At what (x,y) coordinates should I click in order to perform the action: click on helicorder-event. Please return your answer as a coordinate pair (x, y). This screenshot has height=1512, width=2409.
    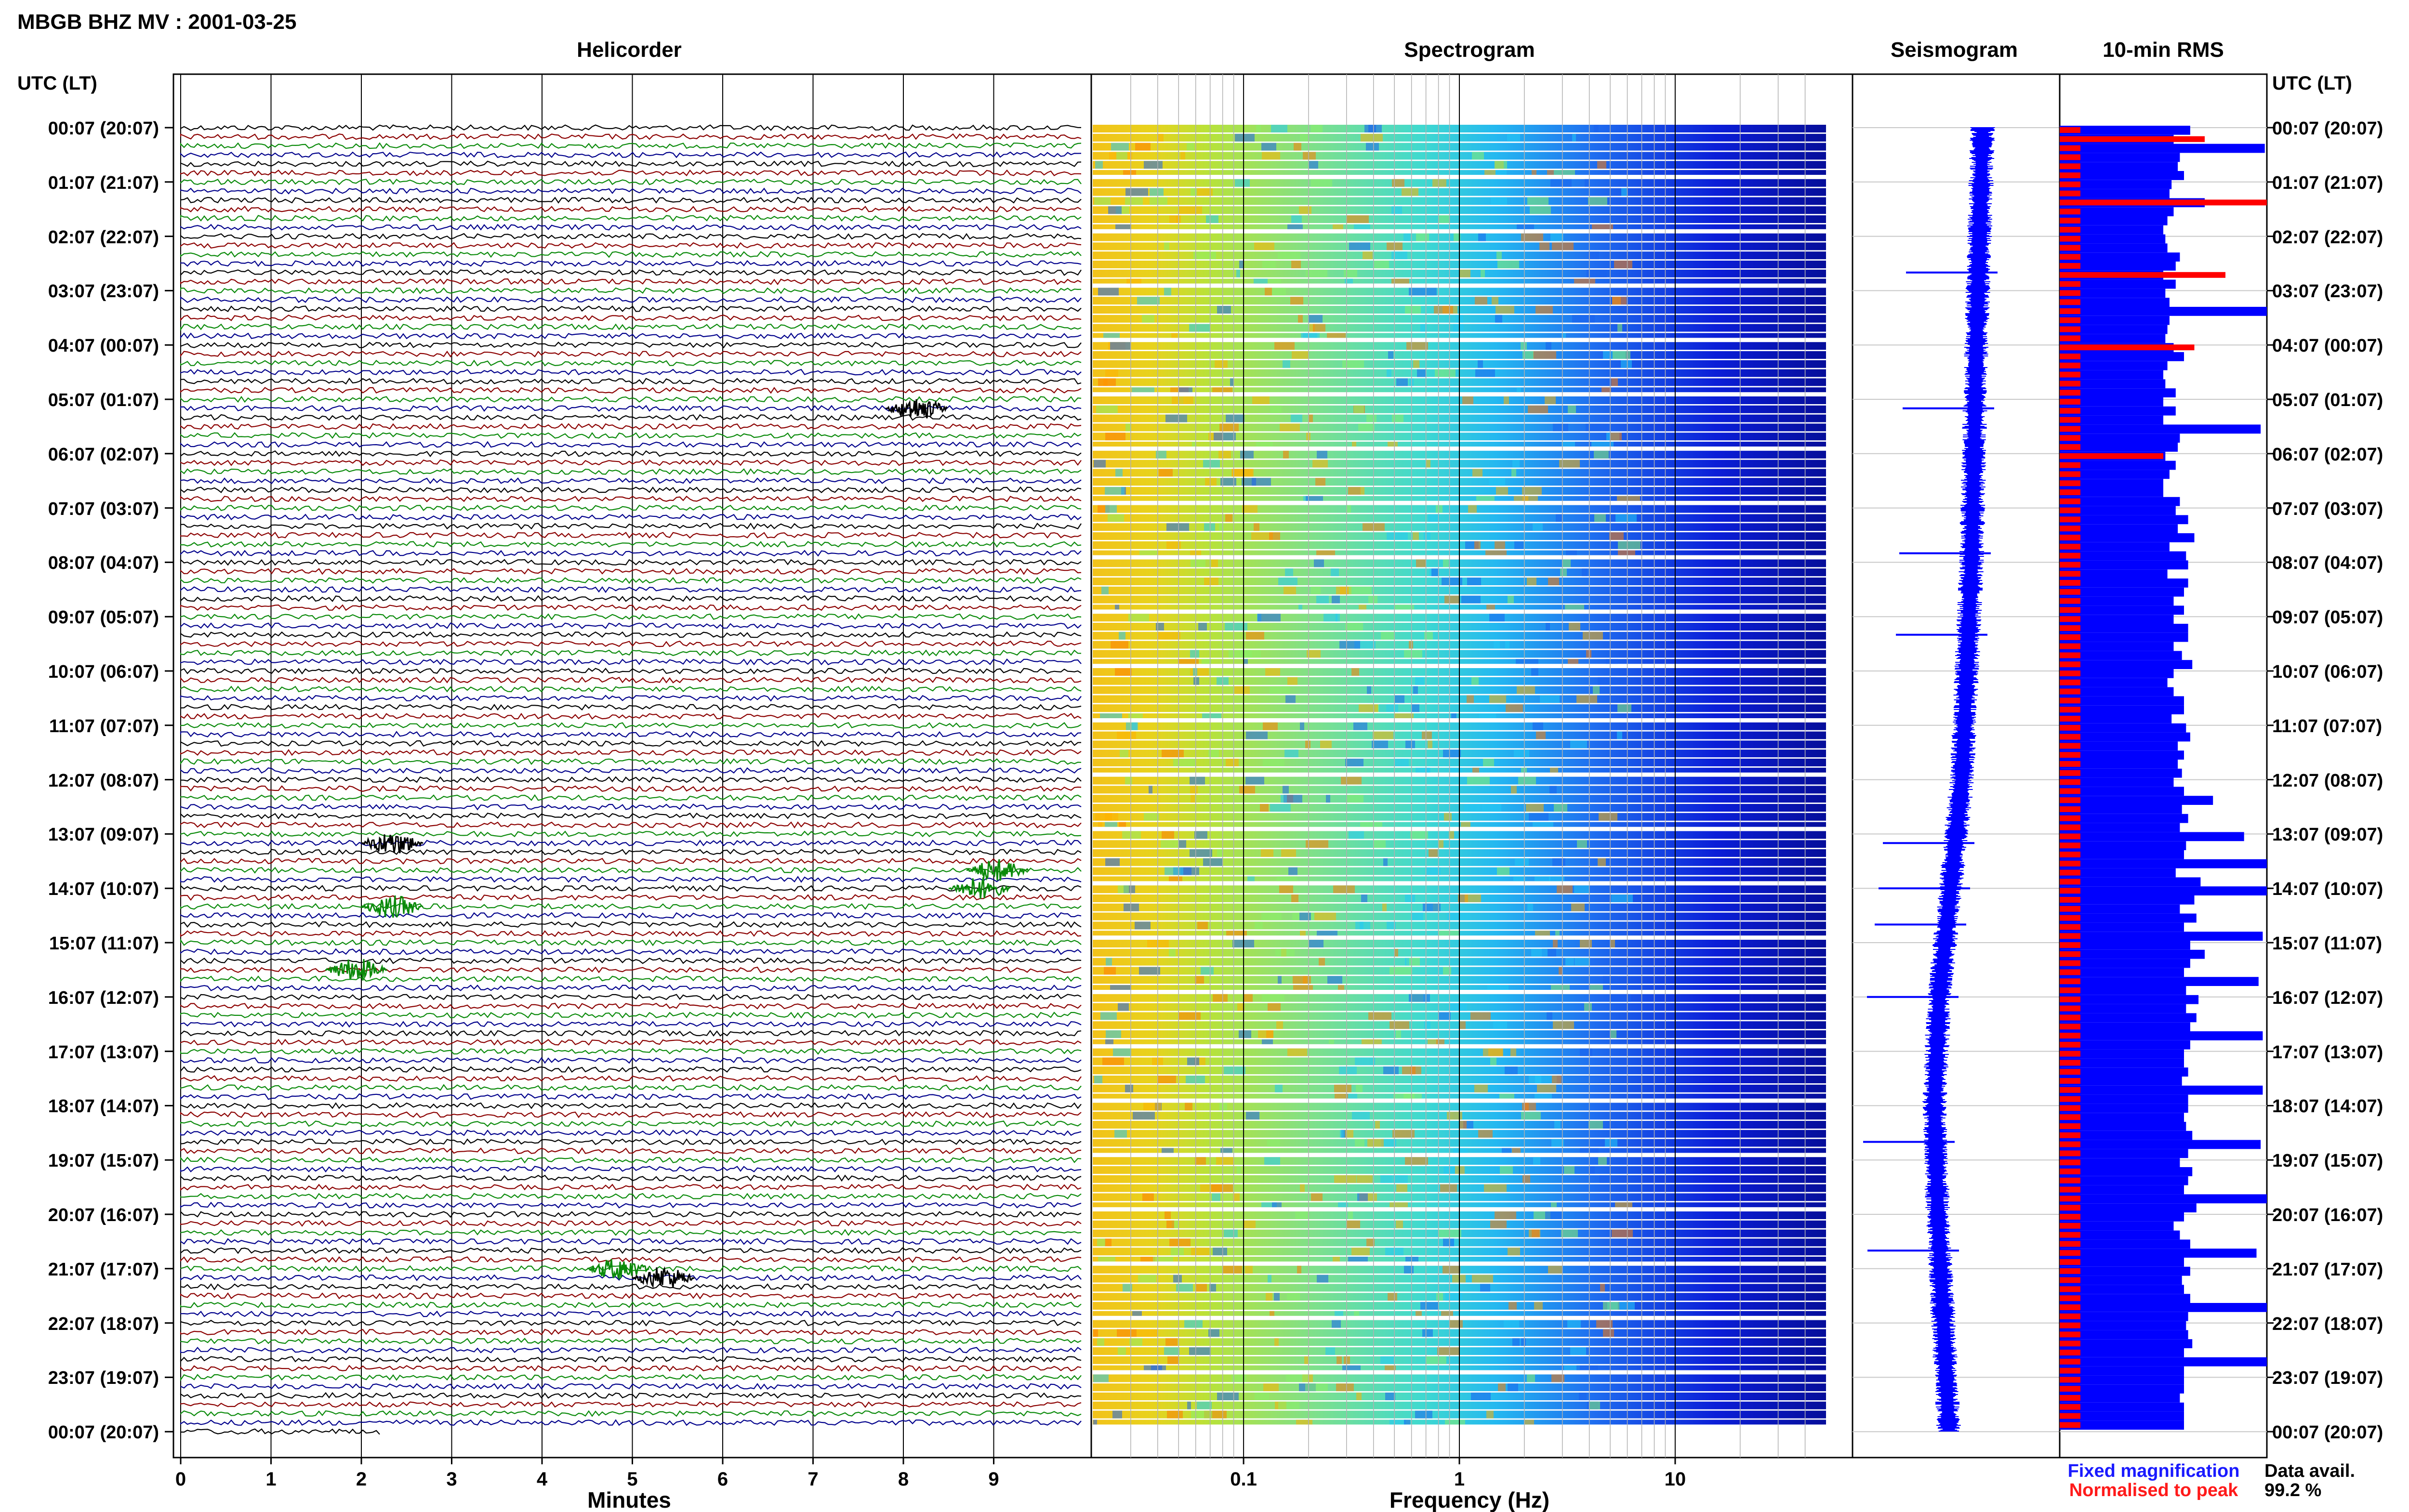
    Looking at the image, I should click on (997, 870).